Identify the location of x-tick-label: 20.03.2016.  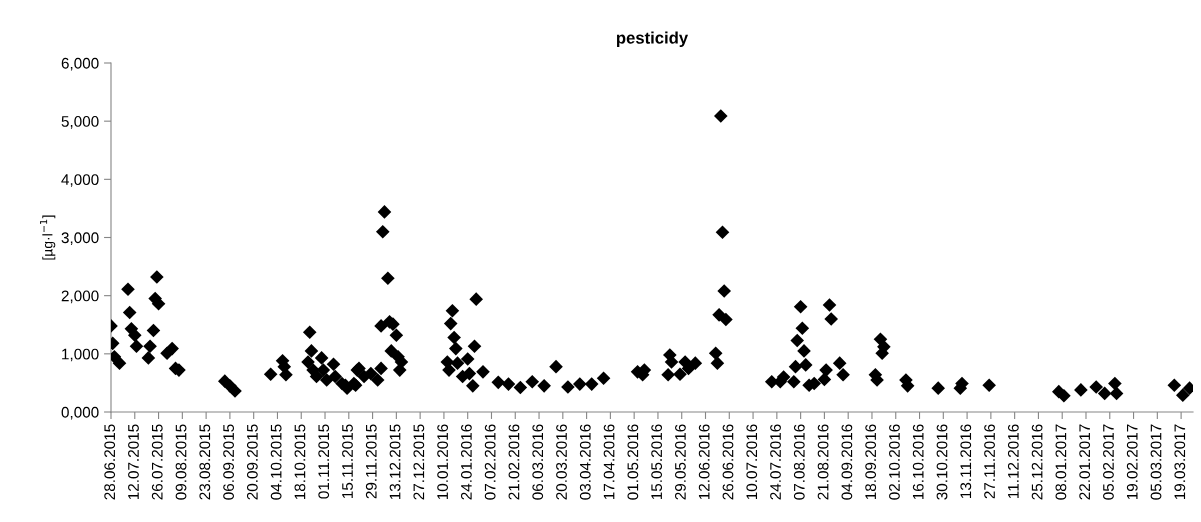
(561, 462).